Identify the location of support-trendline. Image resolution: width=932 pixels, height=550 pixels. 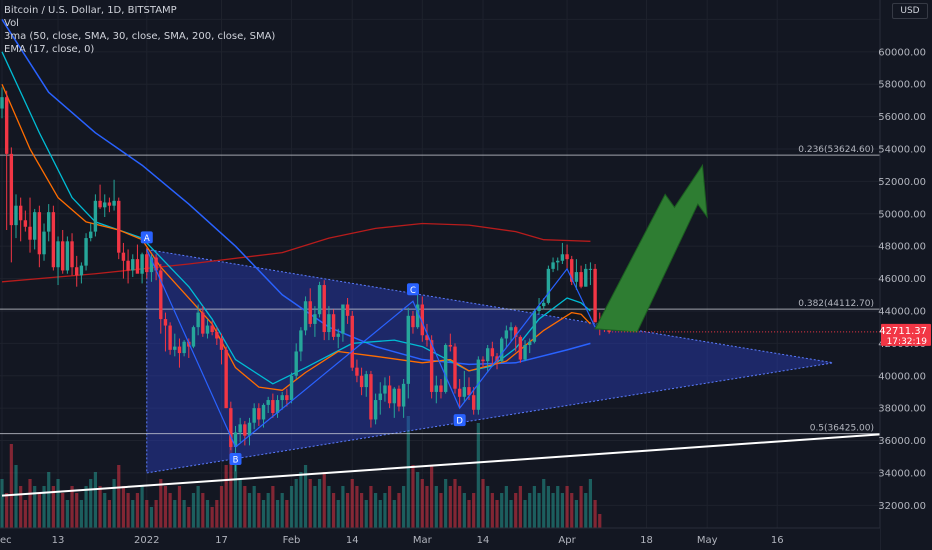
(441, 465).